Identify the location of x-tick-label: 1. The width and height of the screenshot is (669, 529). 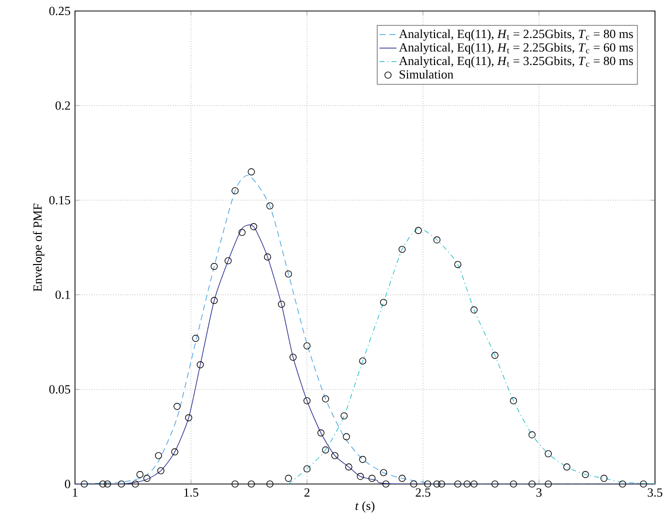
(75, 492).